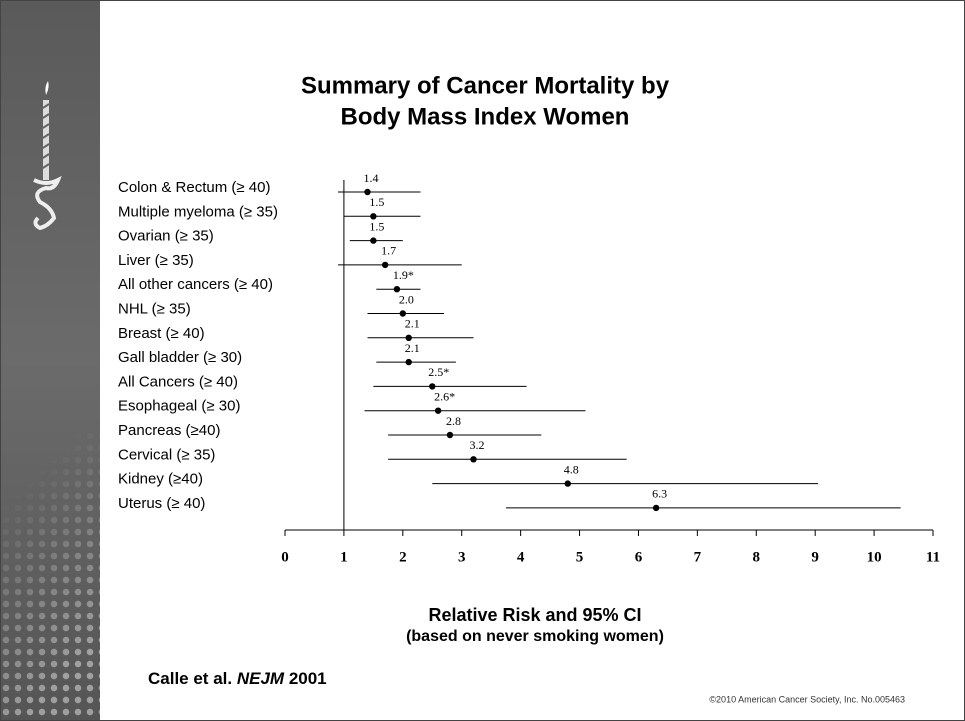  Describe the element at coordinates (190, 678) in the screenshot. I see `citation-authors: Calle et al.` at that location.